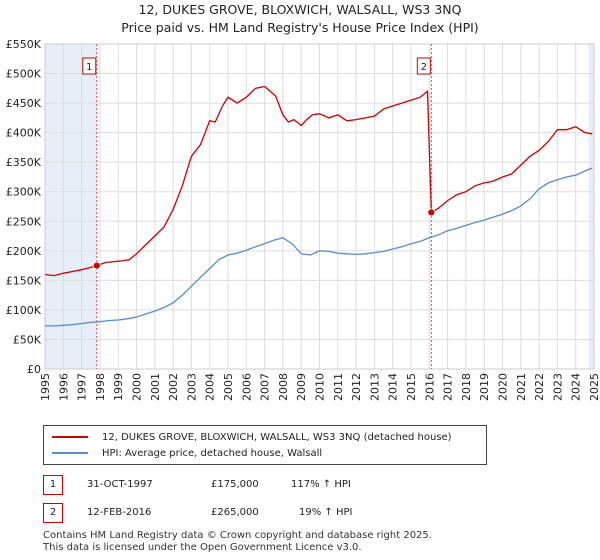 The image size is (600, 560). Describe the element at coordinates (235, 484) in the screenshot. I see `transaction-price: £175,000` at that location.